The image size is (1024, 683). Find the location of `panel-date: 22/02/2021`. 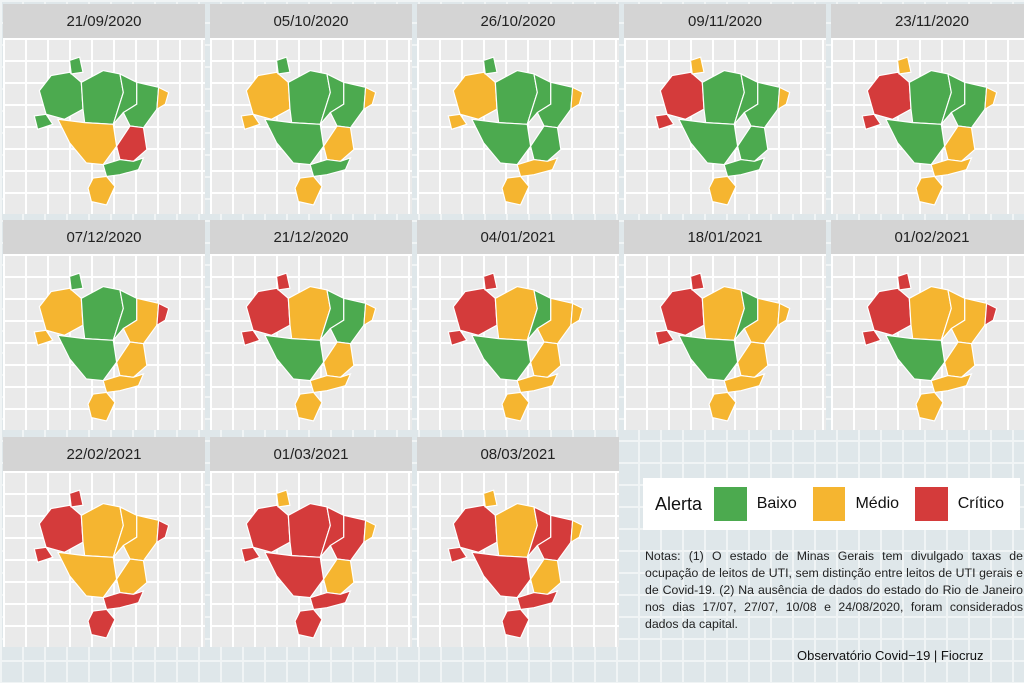

panel-date: 22/02/2021 is located at coordinates (104, 454).